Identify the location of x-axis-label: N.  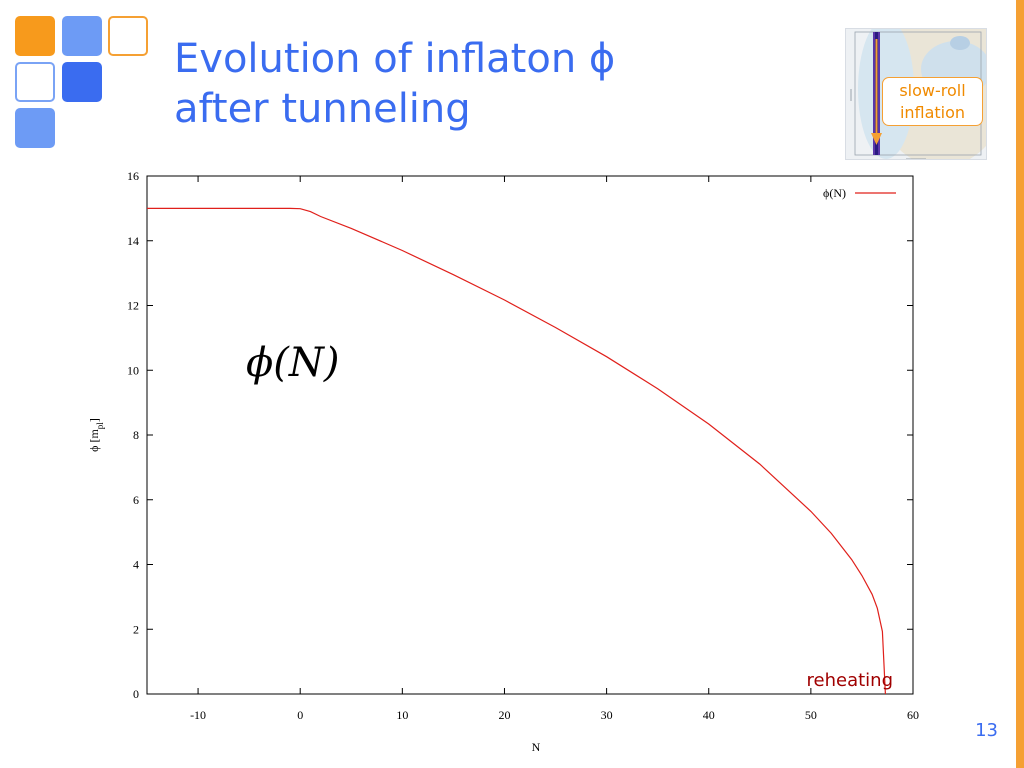
(536, 747).